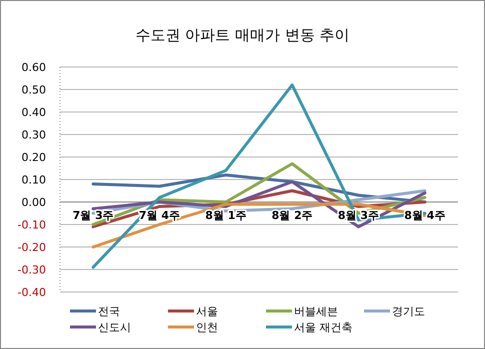 The width and height of the screenshot is (485, 349). Describe the element at coordinates (32, 247) in the screenshot. I see `y-tick-label: -0.20` at that location.